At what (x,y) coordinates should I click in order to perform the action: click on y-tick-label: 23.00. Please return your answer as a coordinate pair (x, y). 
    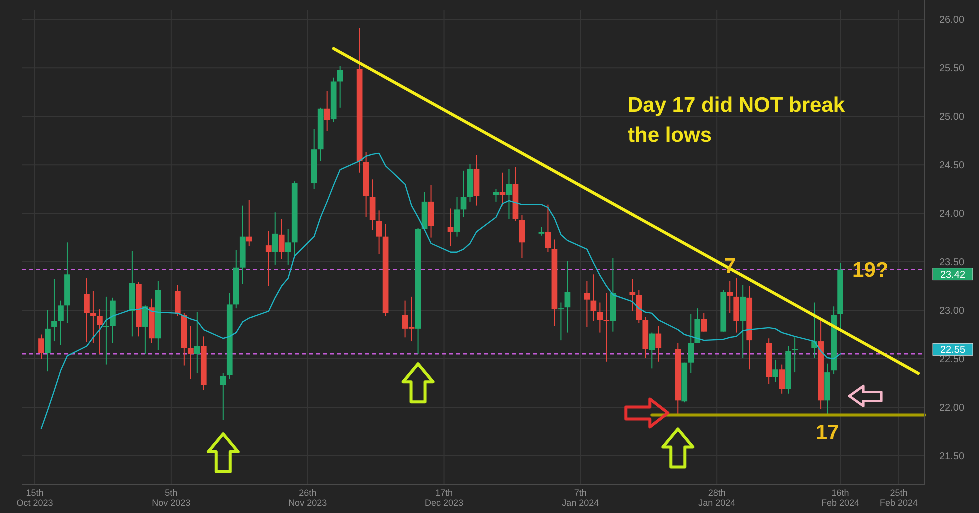
    Looking at the image, I should click on (952, 312).